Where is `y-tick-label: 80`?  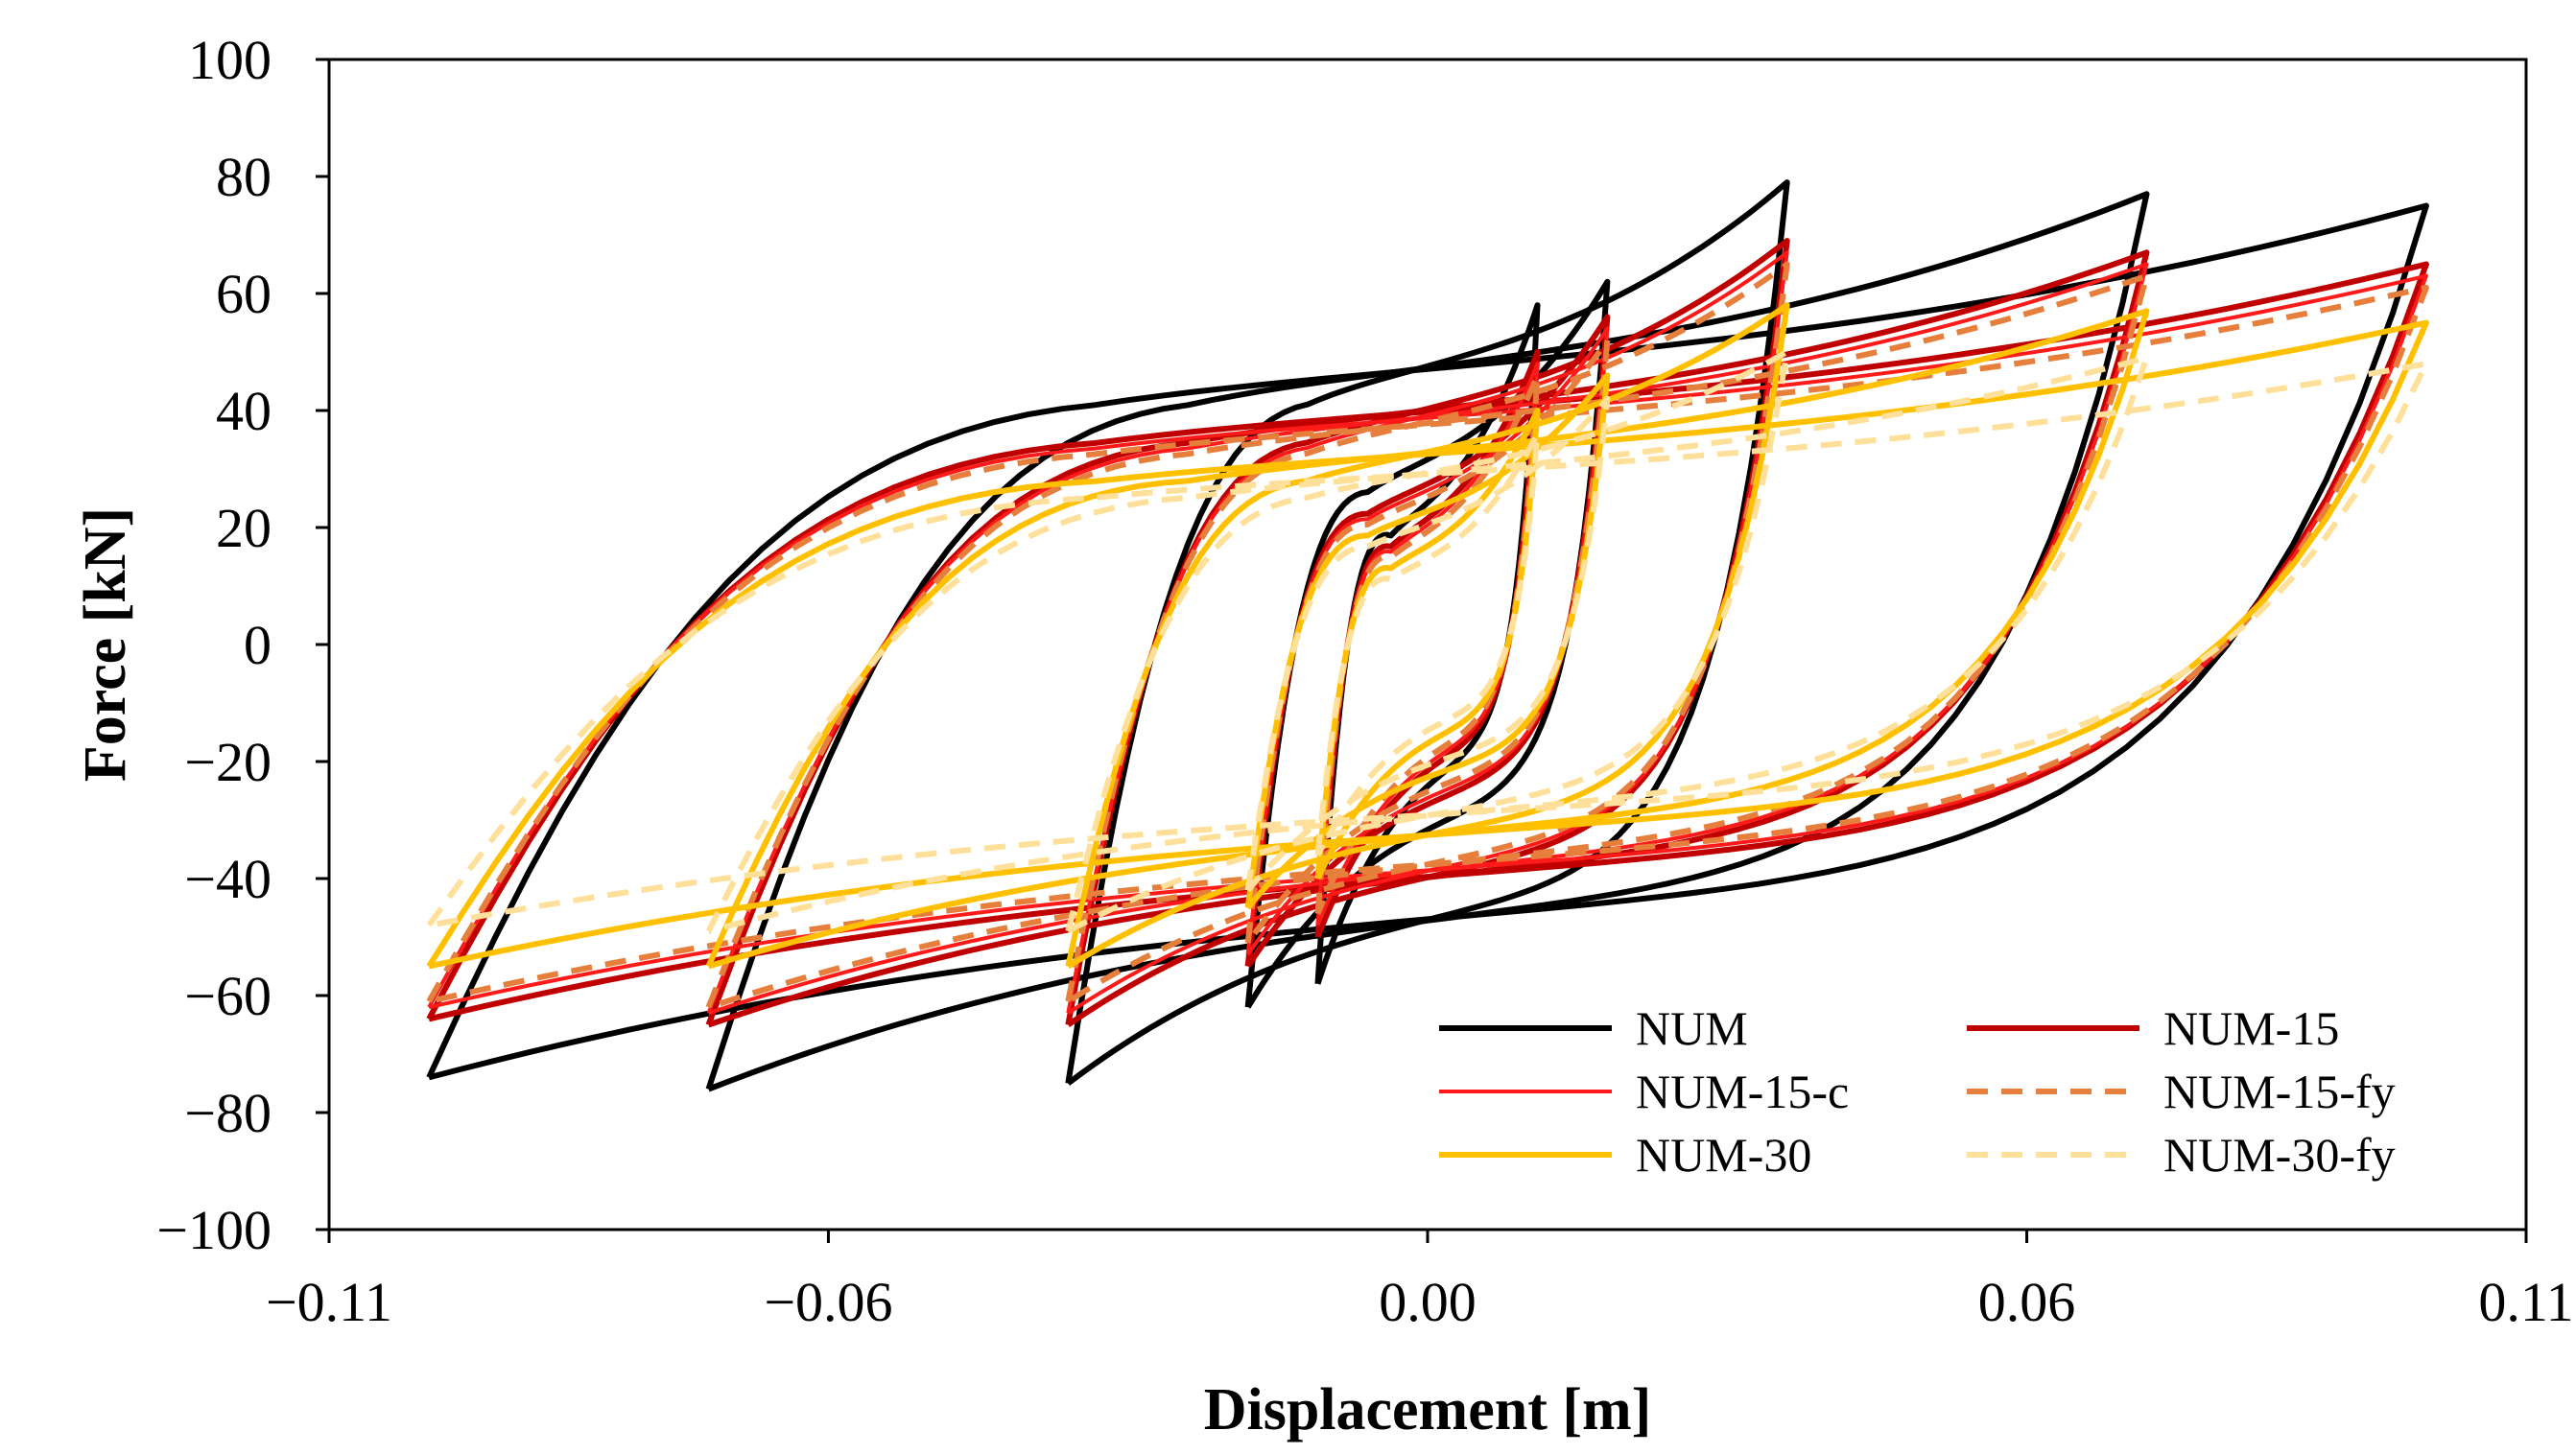 y-tick-label: 80 is located at coordinates (244, 177).